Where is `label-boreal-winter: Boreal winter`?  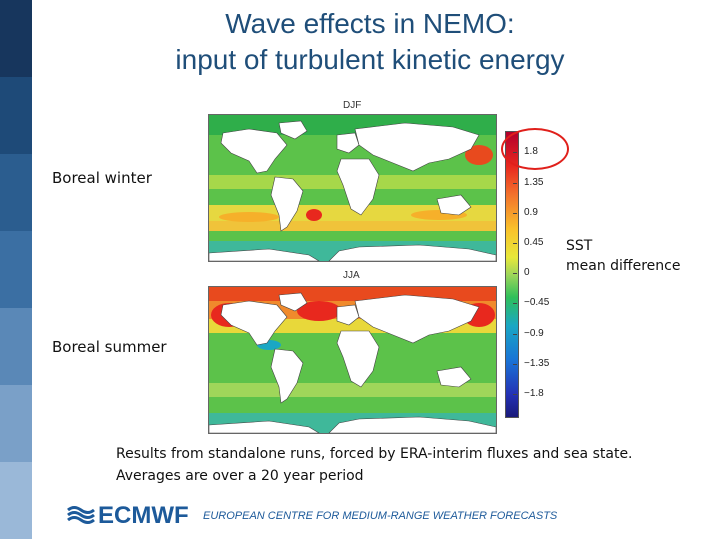 label-boreal-winter: Boreal winter is located at coordinates (102, 178).